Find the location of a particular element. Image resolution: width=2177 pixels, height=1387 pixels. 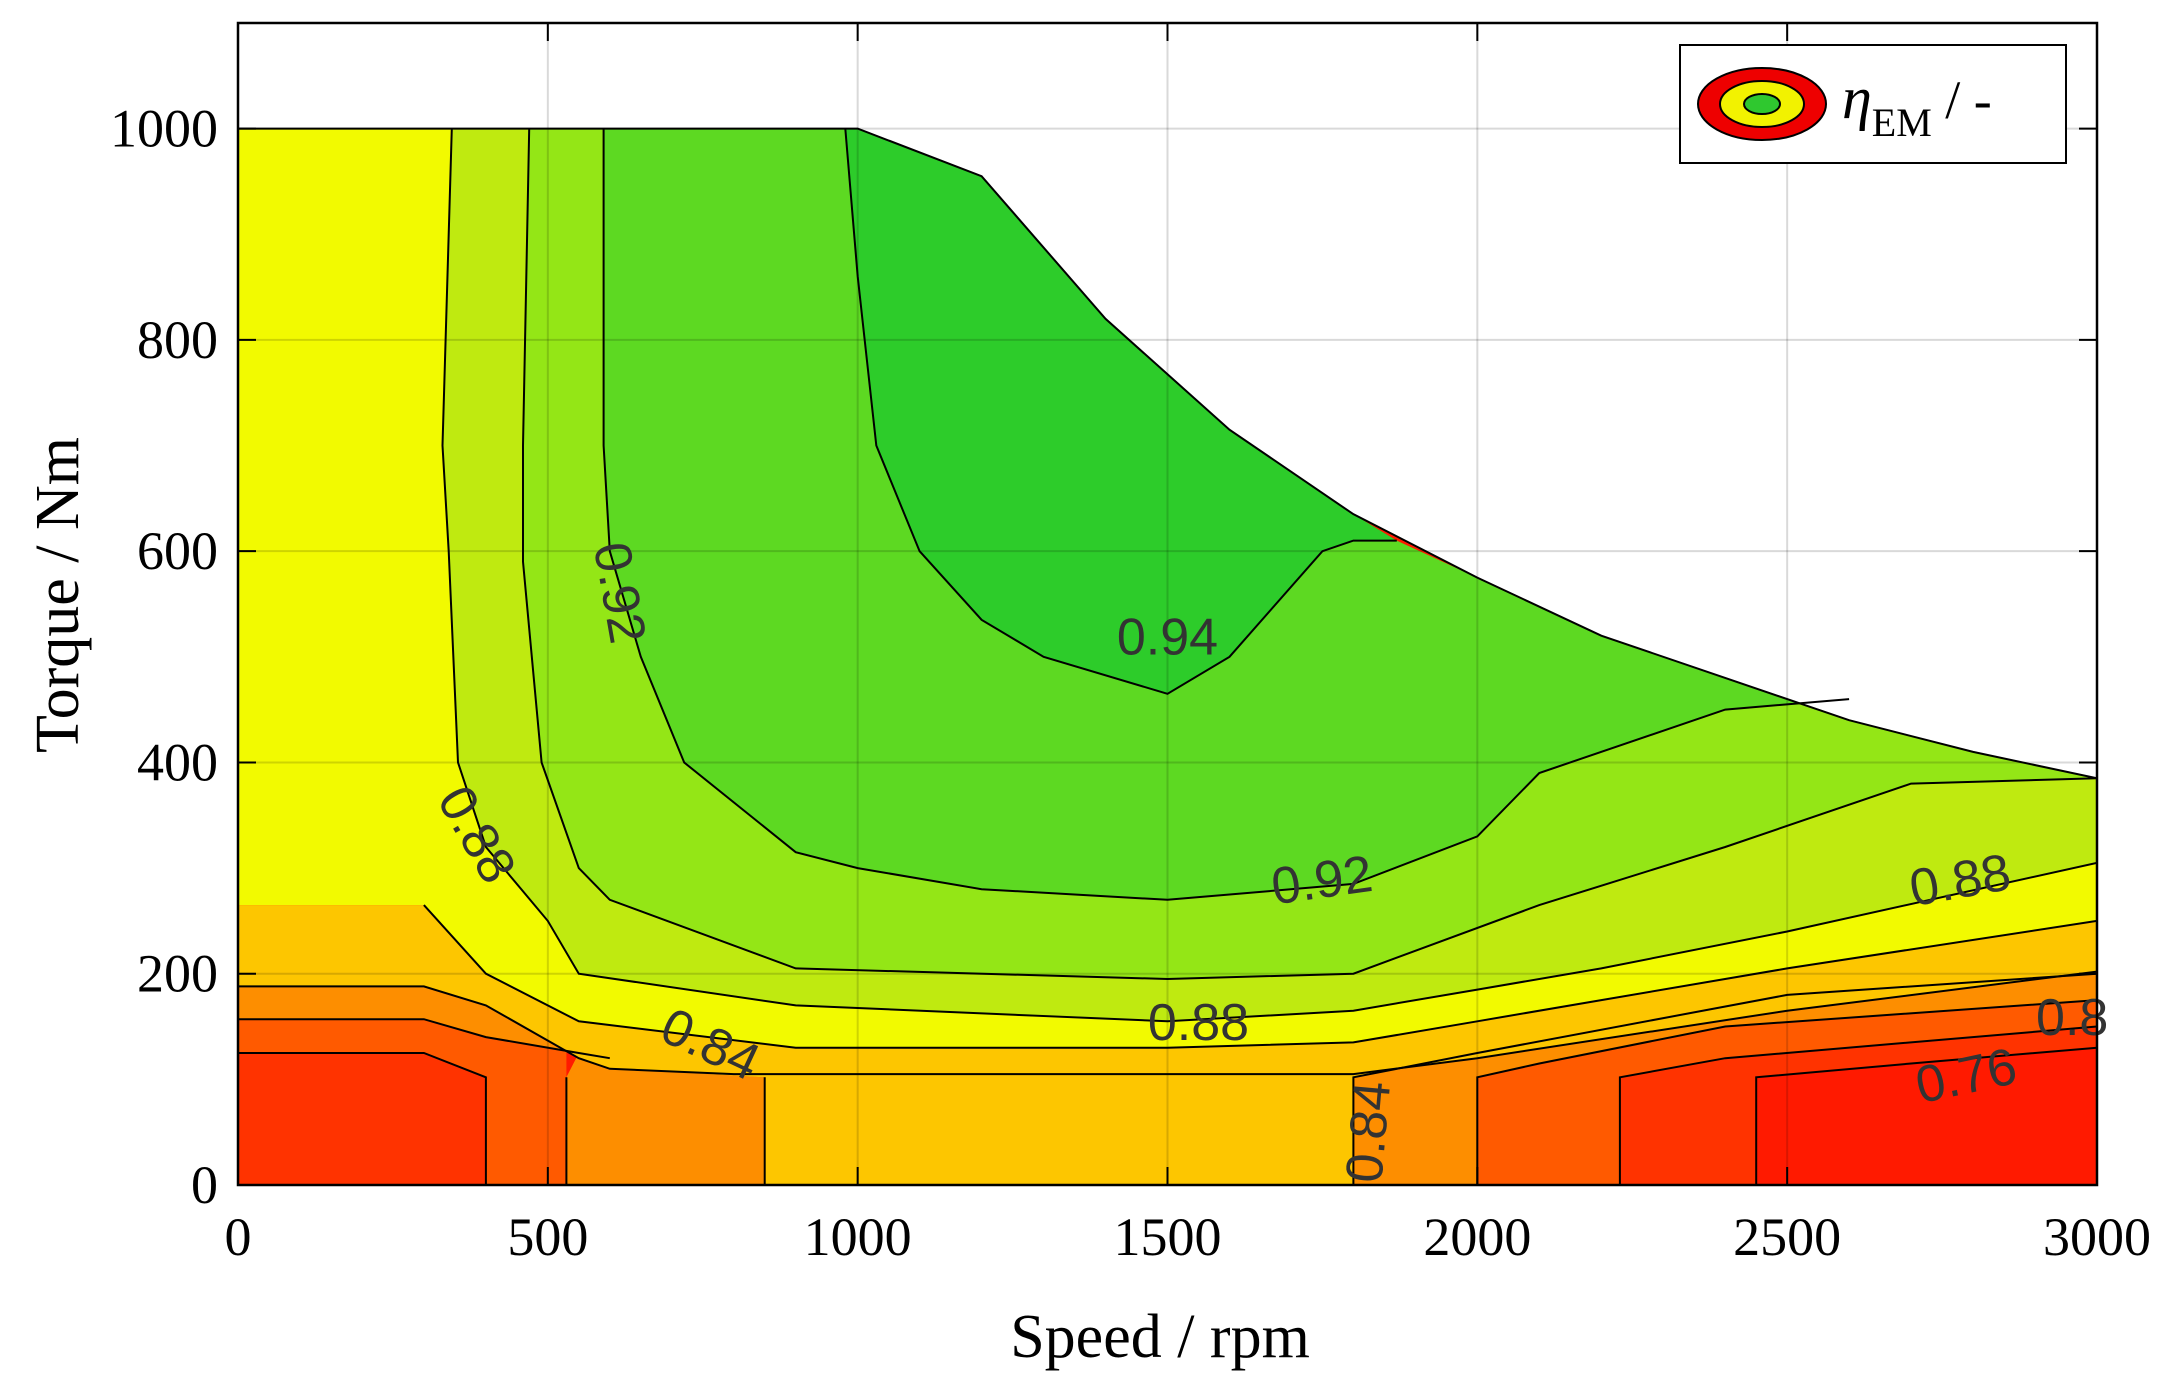

x-tick-label: 2000 is located at coordinates (1477, 1237).